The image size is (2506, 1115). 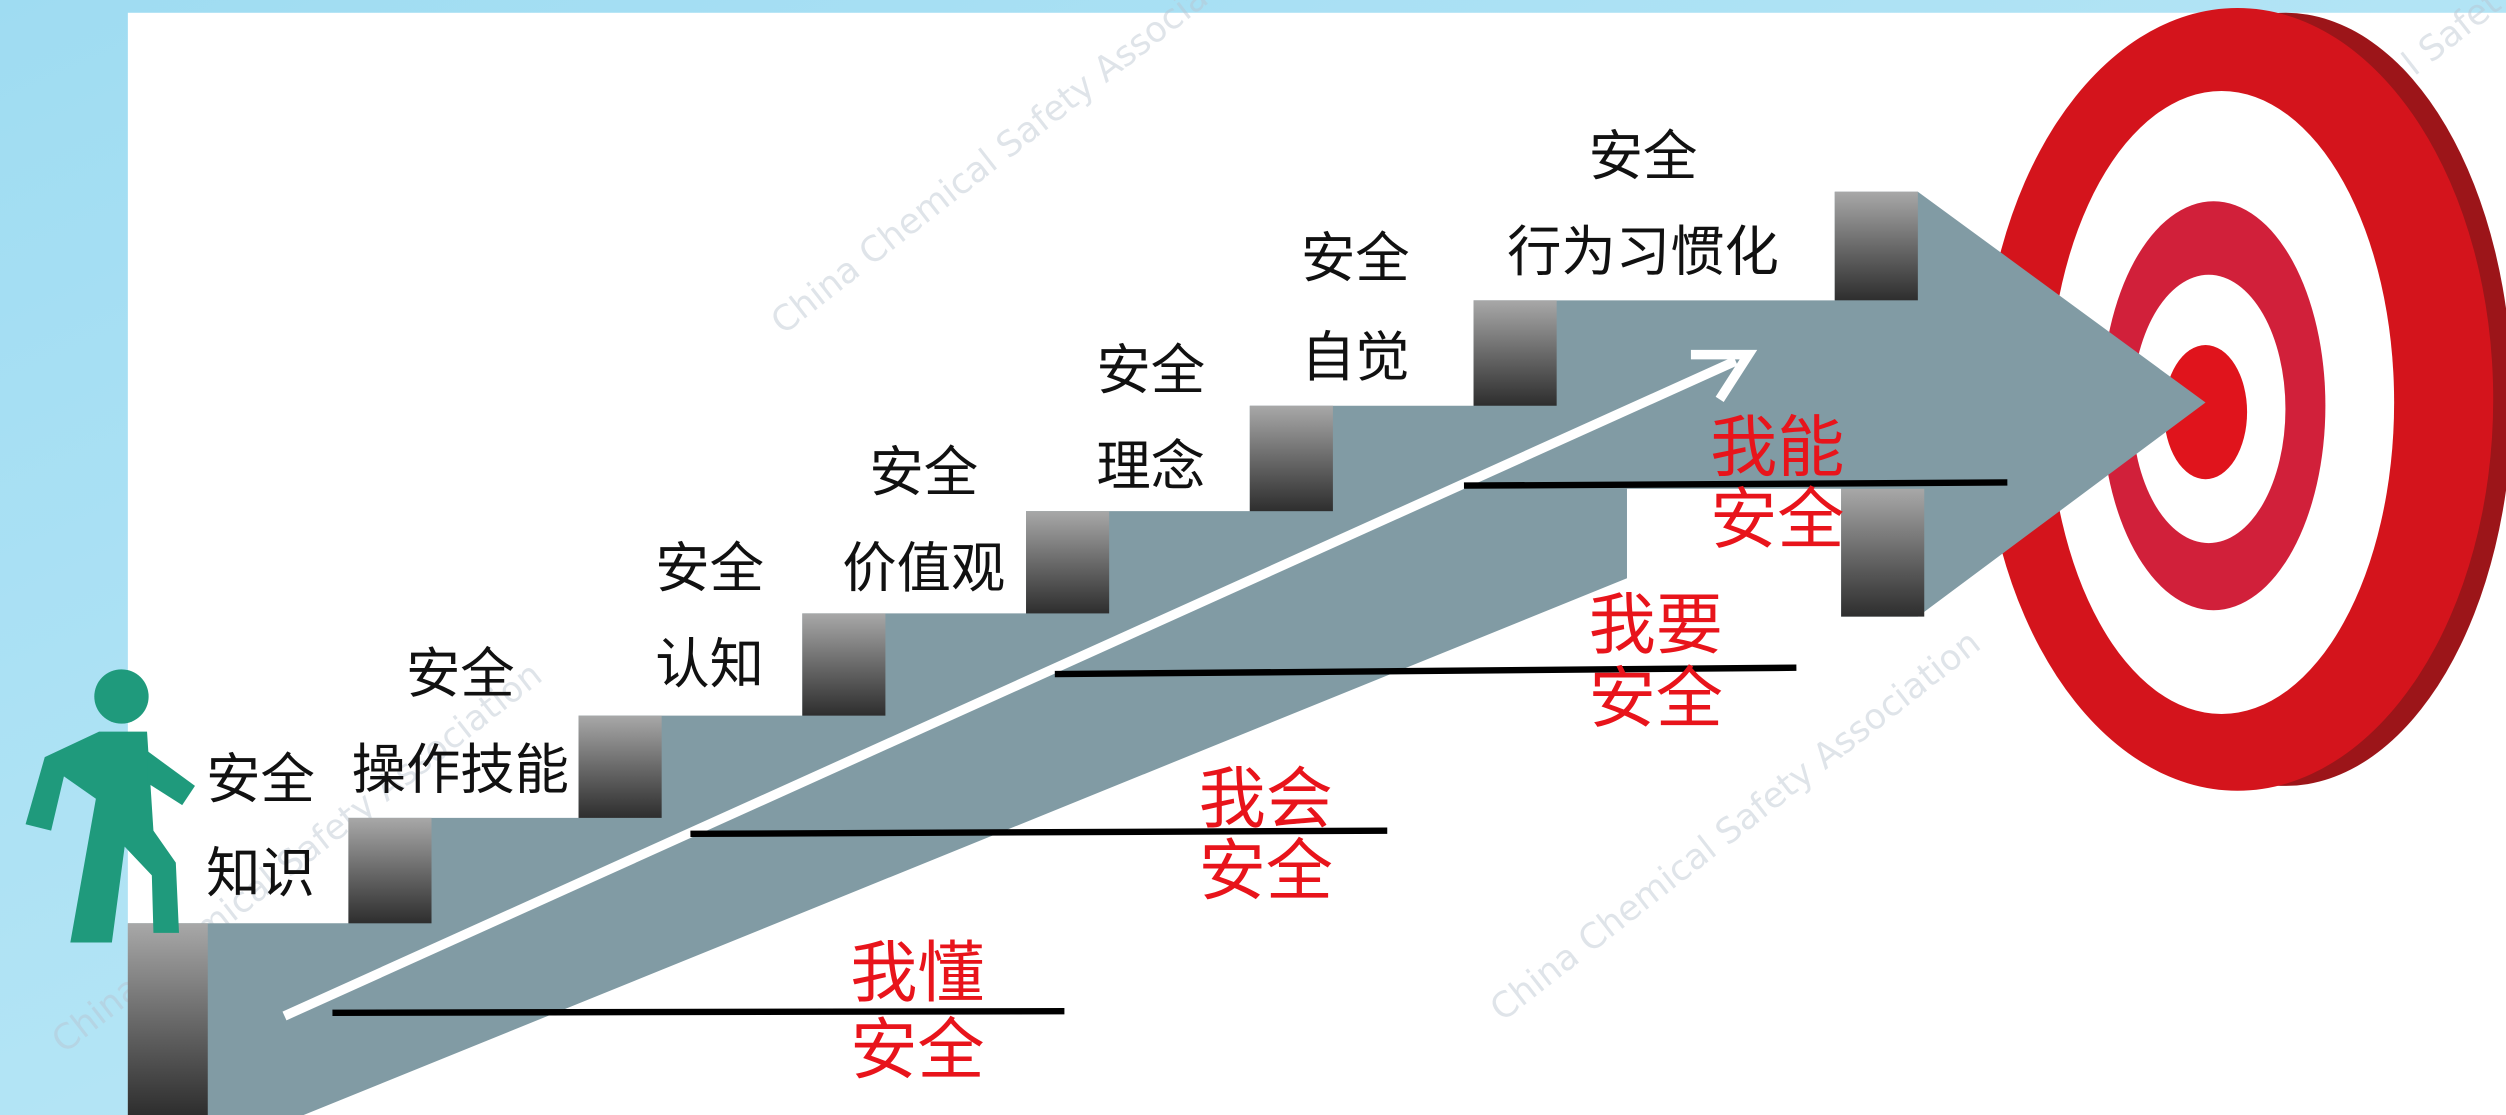 What do you see at coordinates (260, 873) in the screenshot?
I see `step-label: 知识` at bounding box center [260, 873].